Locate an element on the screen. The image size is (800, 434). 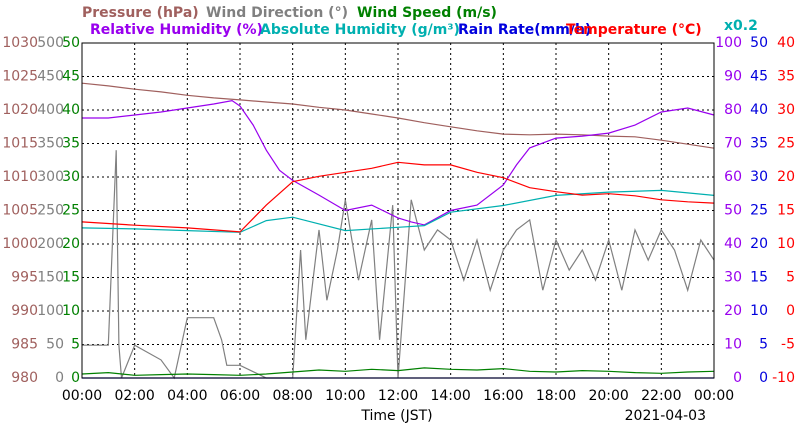
y-tick-label: 995 is located at coordinates (24, 278).